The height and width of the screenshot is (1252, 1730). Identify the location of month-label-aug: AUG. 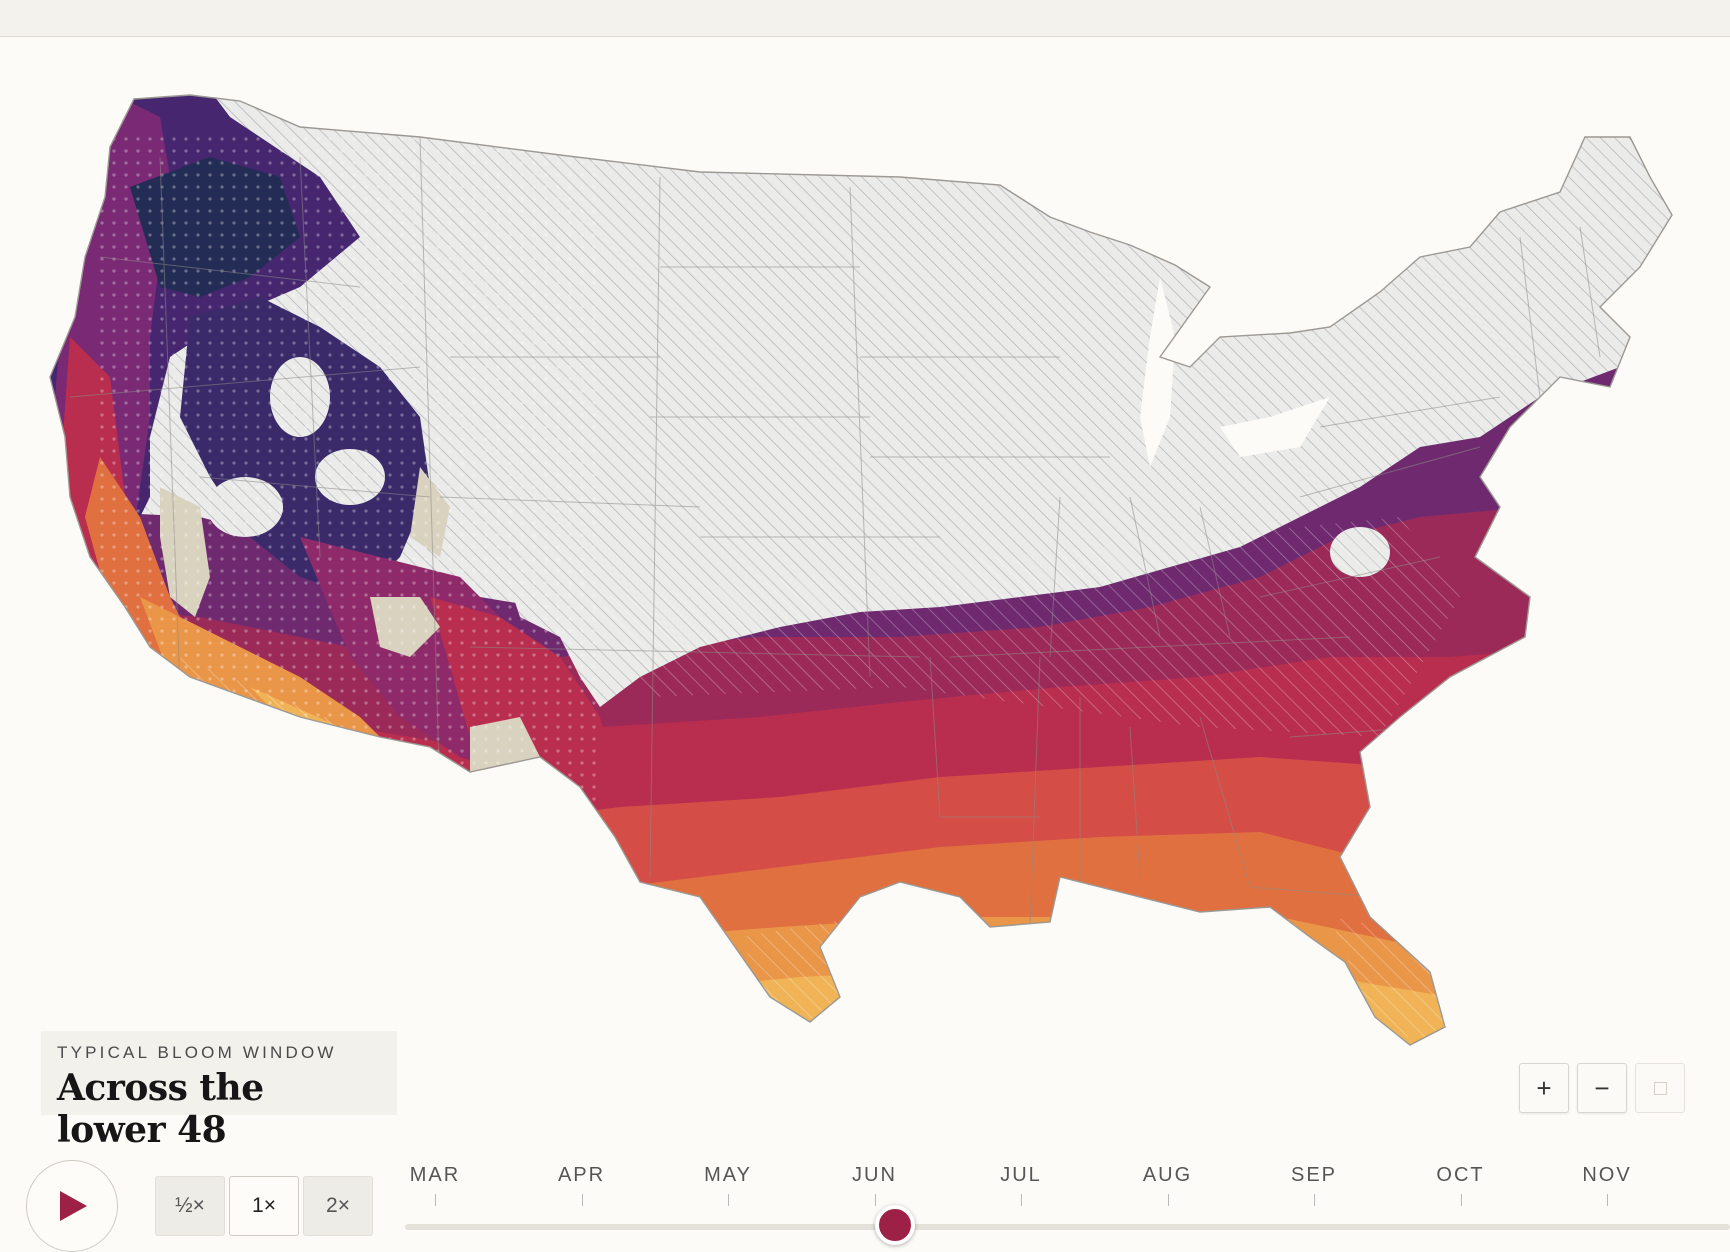
(1167, 1175).